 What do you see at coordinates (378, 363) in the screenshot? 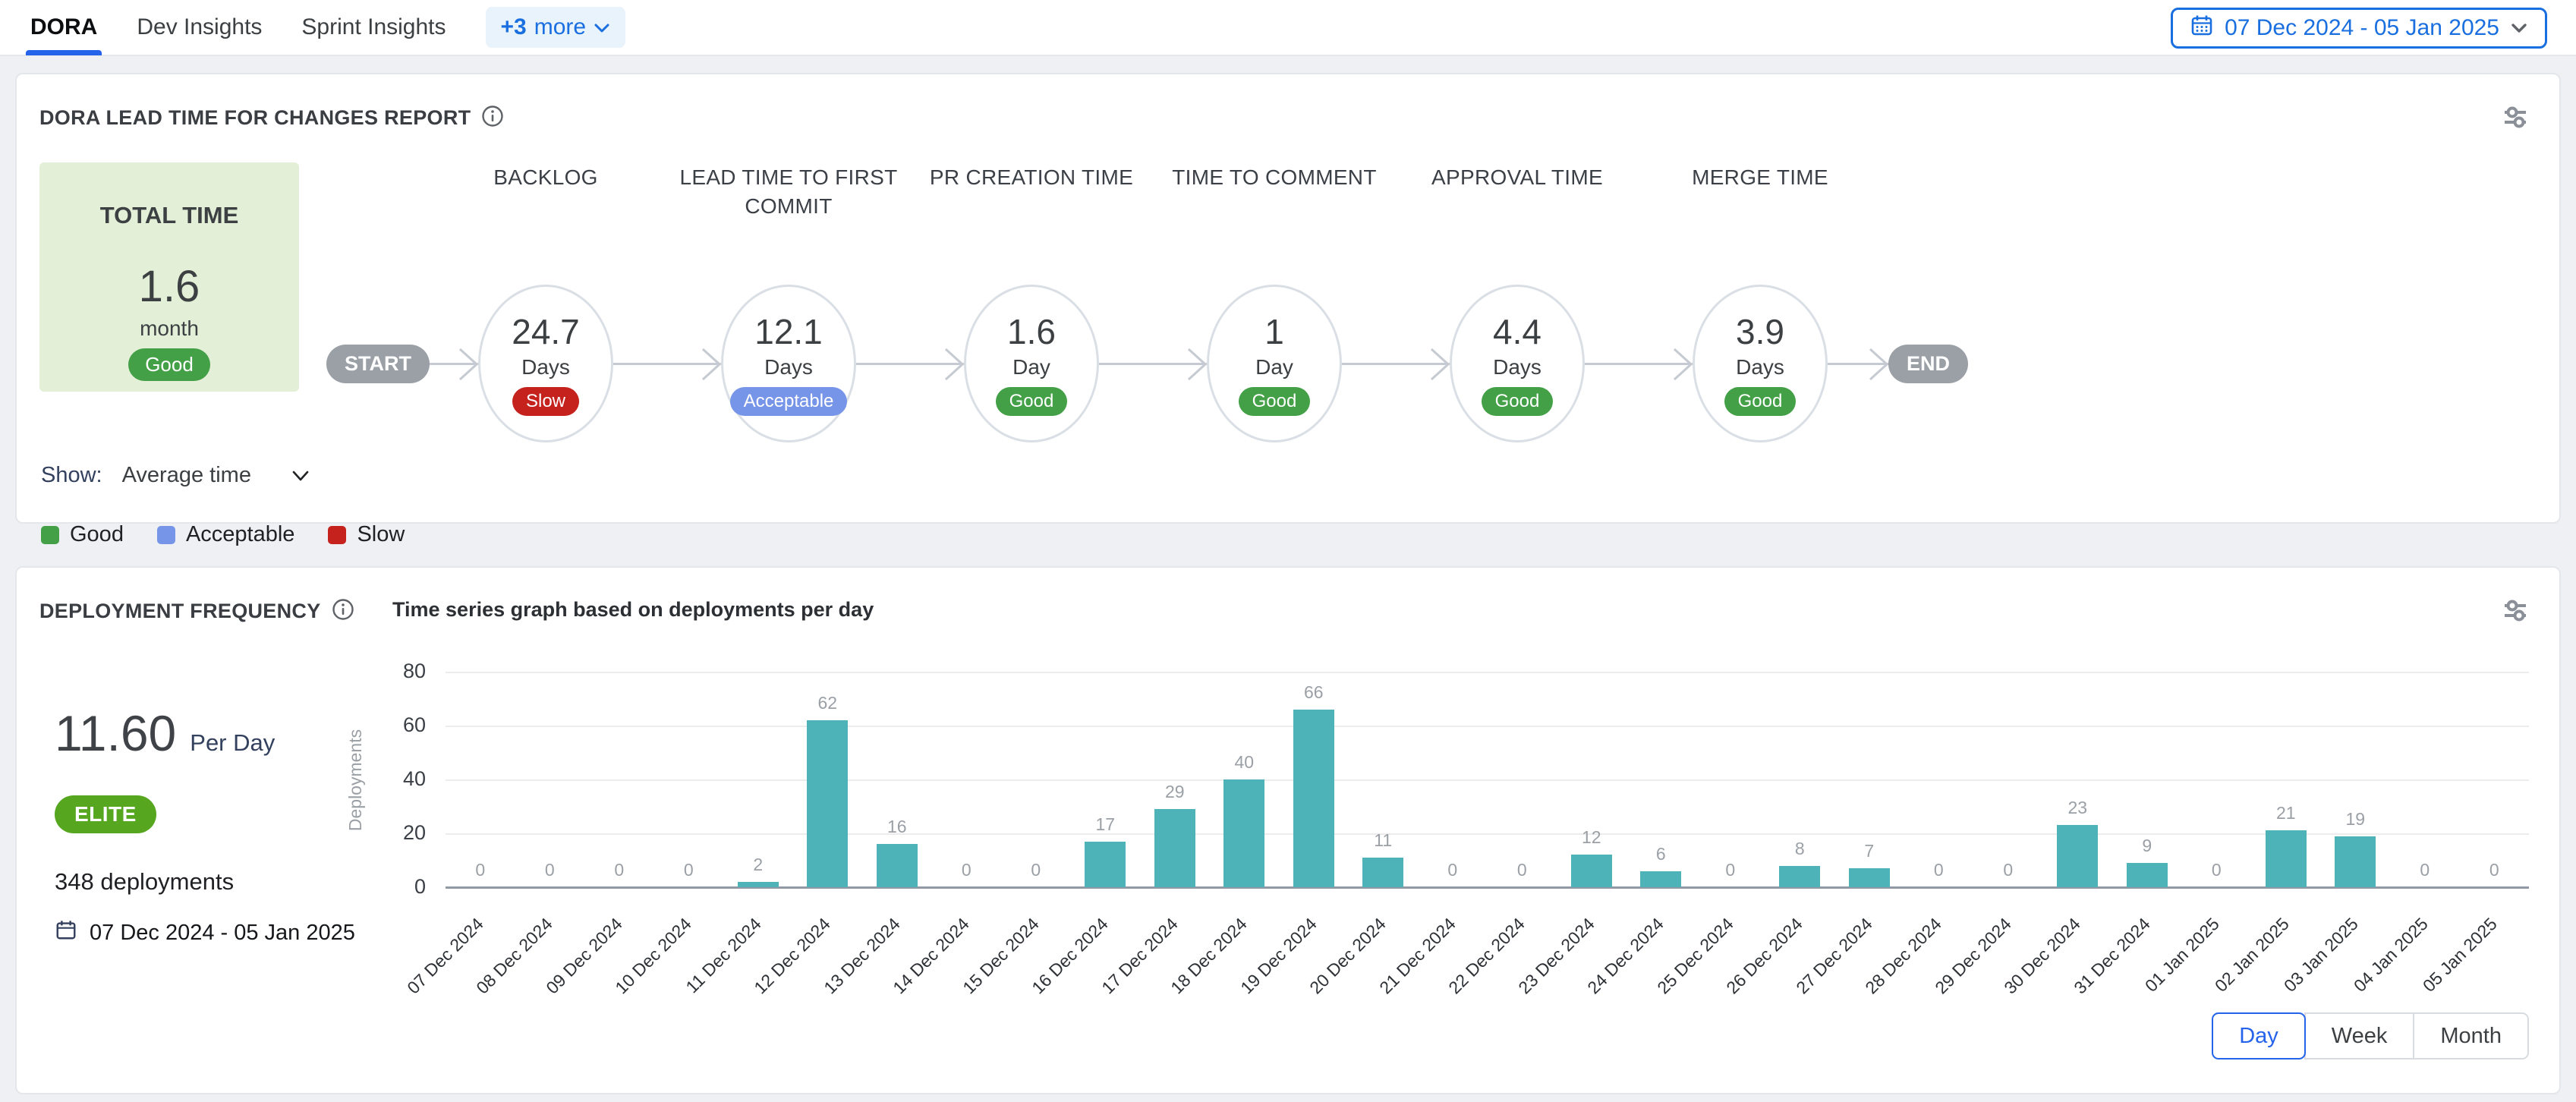
I see `flow-start-node: START` at bounding box center [378, 363].